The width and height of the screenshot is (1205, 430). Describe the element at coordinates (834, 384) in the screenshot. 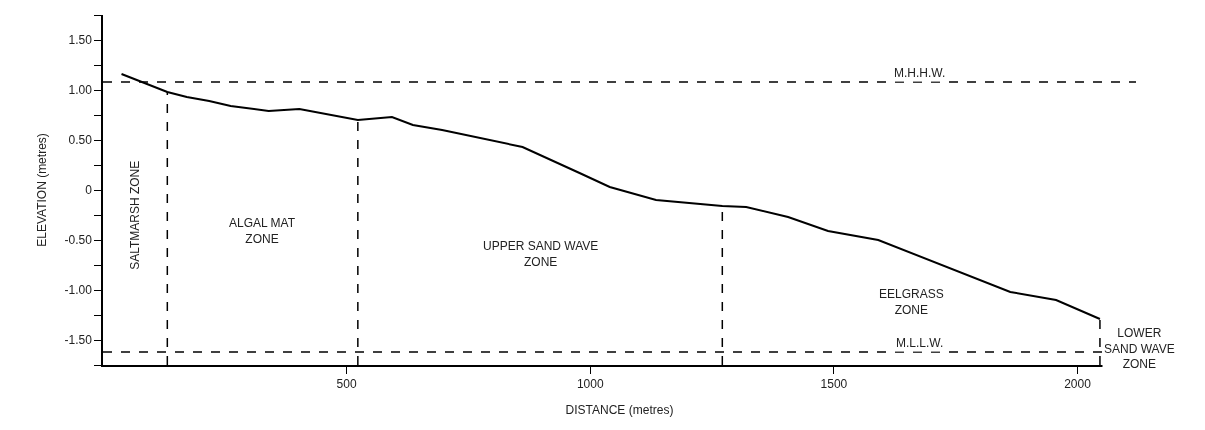

I see `x-tick-label: 1500` at that location.